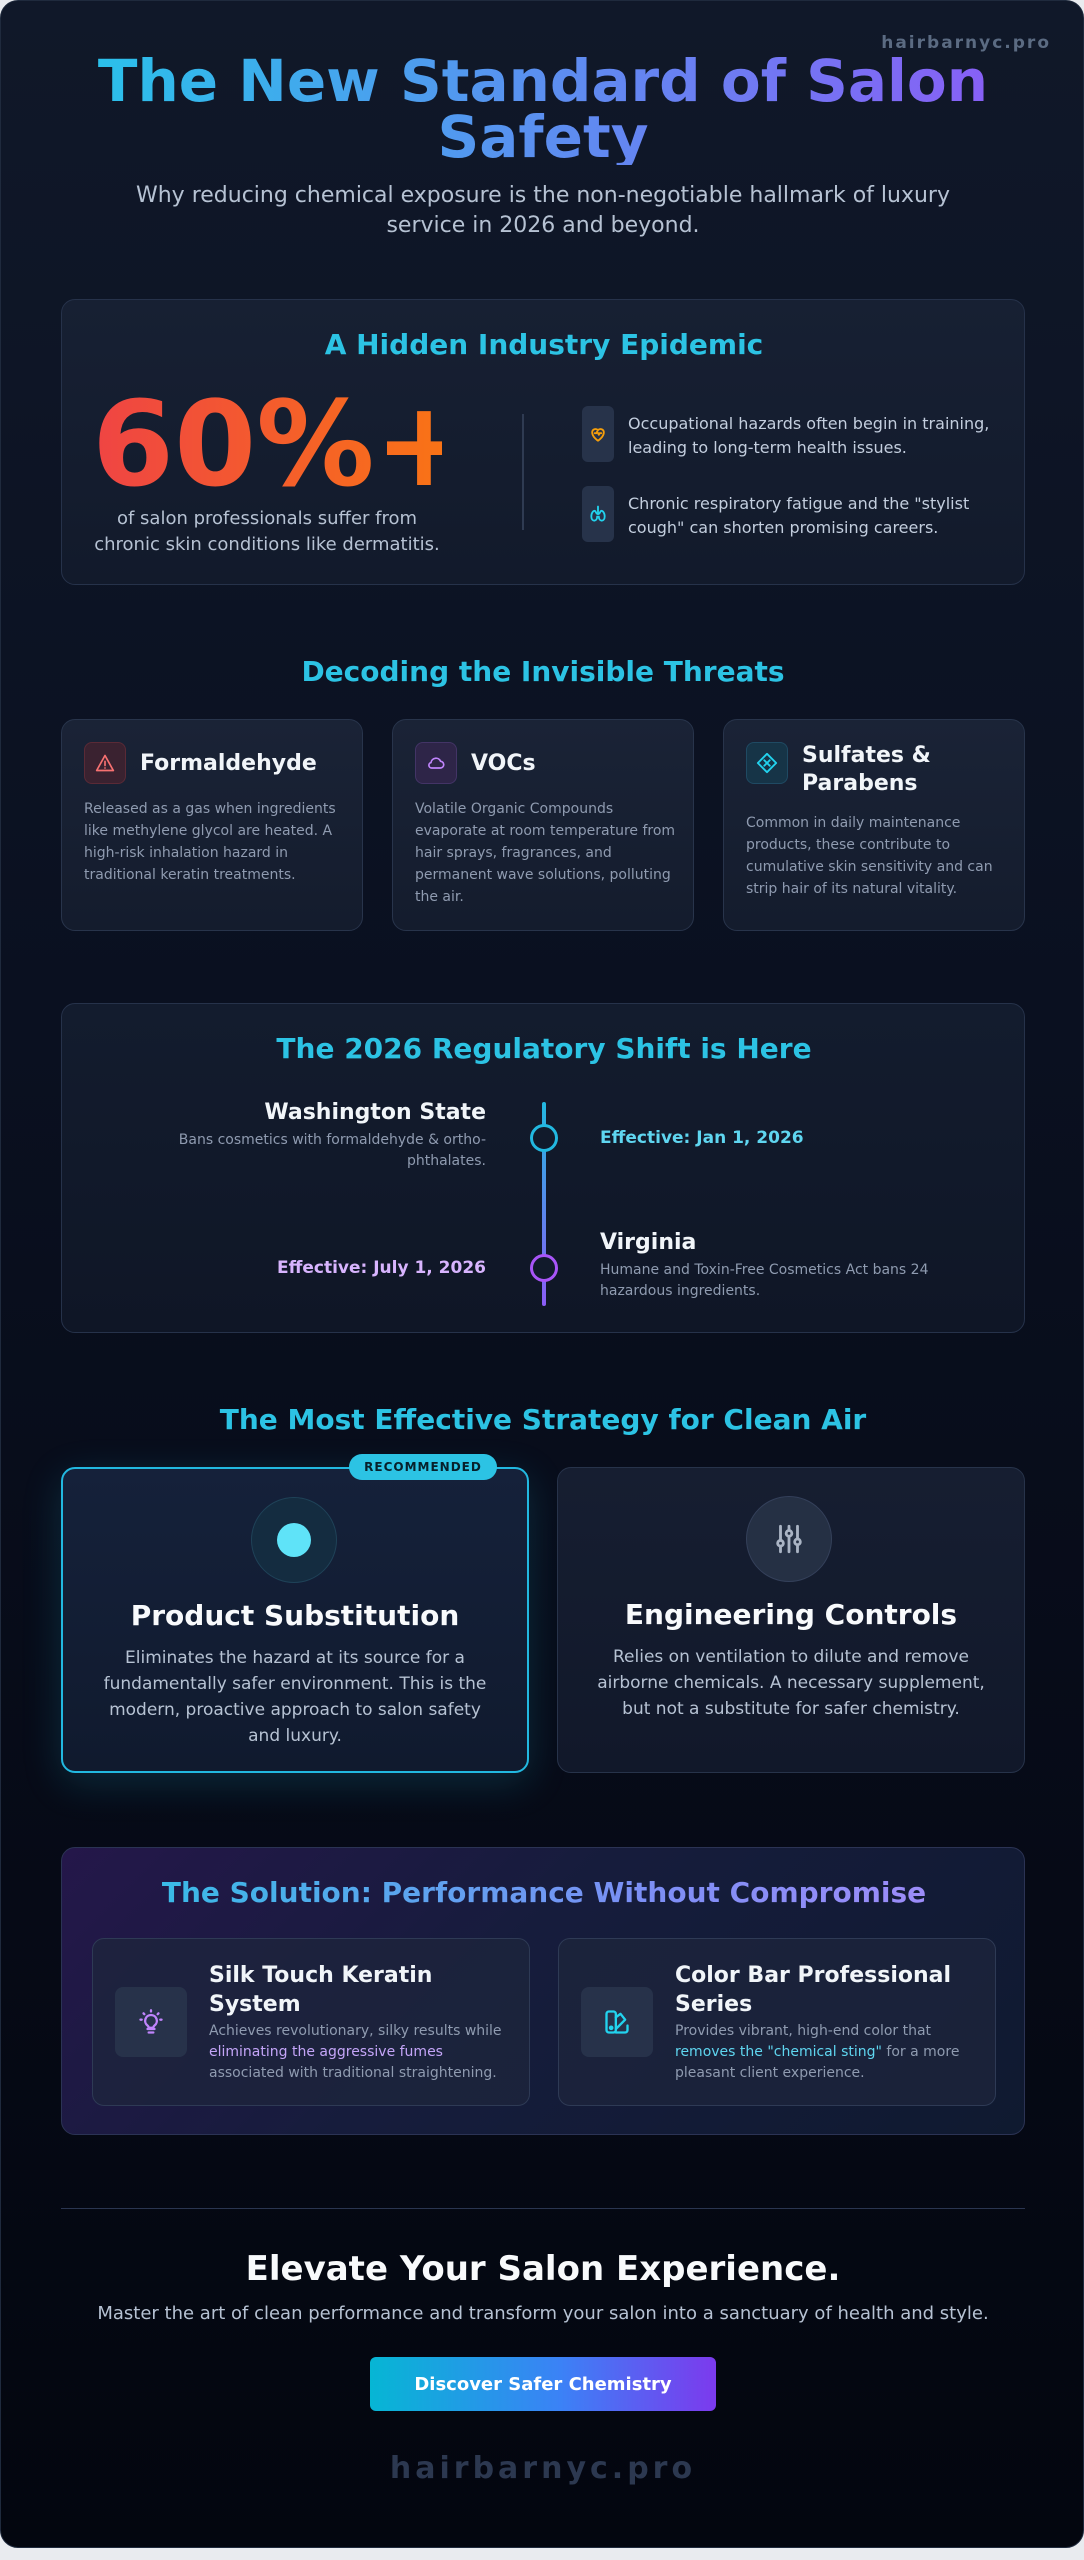 The width and height of the screenshot is (1084, 2560). What do you see at coordinates (436, 763) in the screenshot?
I see `cloud-icon` at bounding box center [436, 763].